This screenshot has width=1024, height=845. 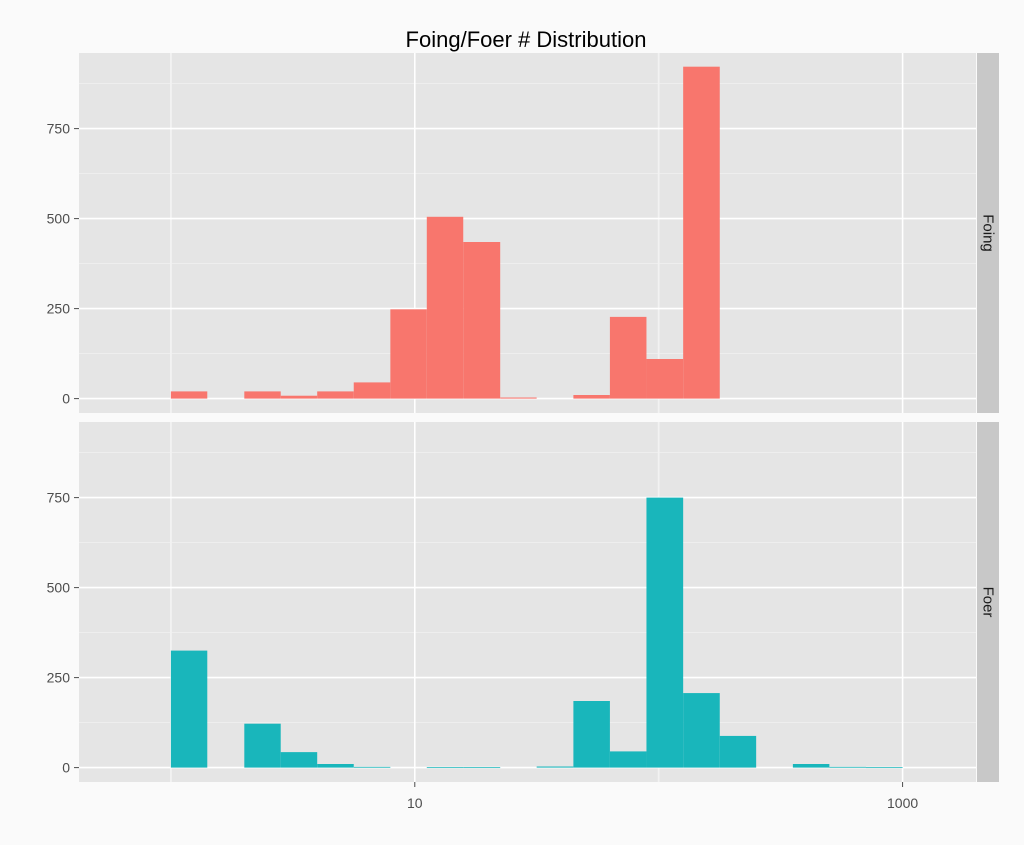 I want to click on x-tick-label: 10, so click(x=415, y=803).